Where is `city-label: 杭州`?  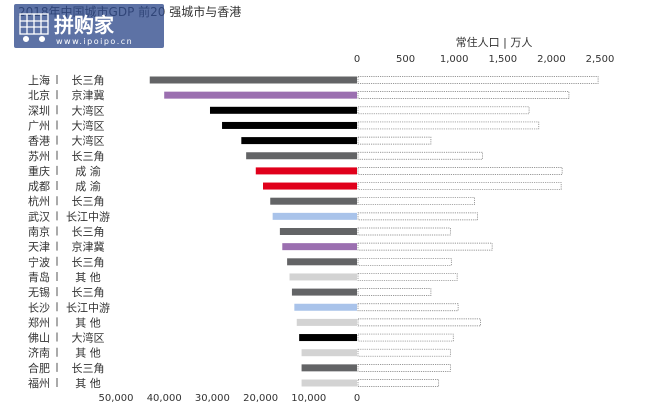 city-label: 杭州 is located at coordinates (39, 201).